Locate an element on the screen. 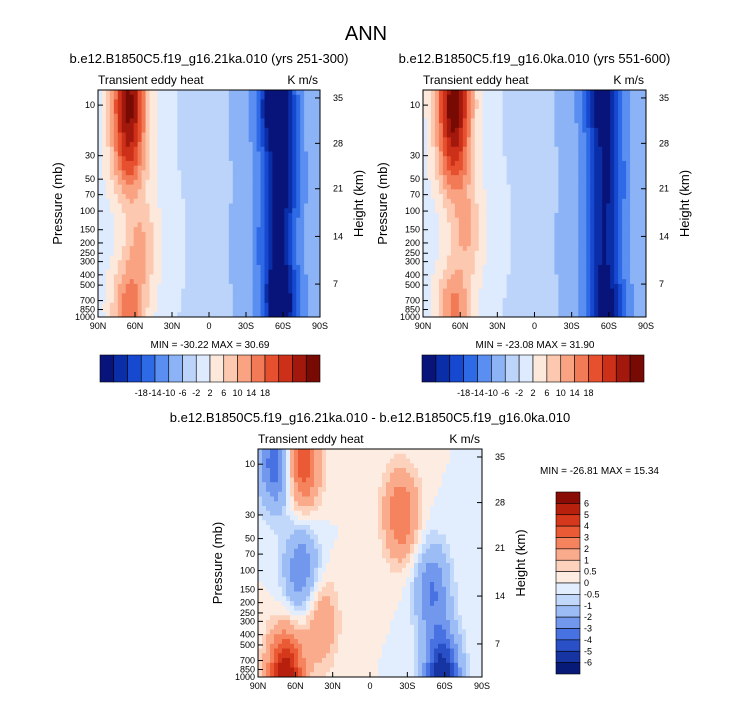 The width and height of the screenshot is (733, 701). y-tick-label: 30 is located at coordinates (90, 156).